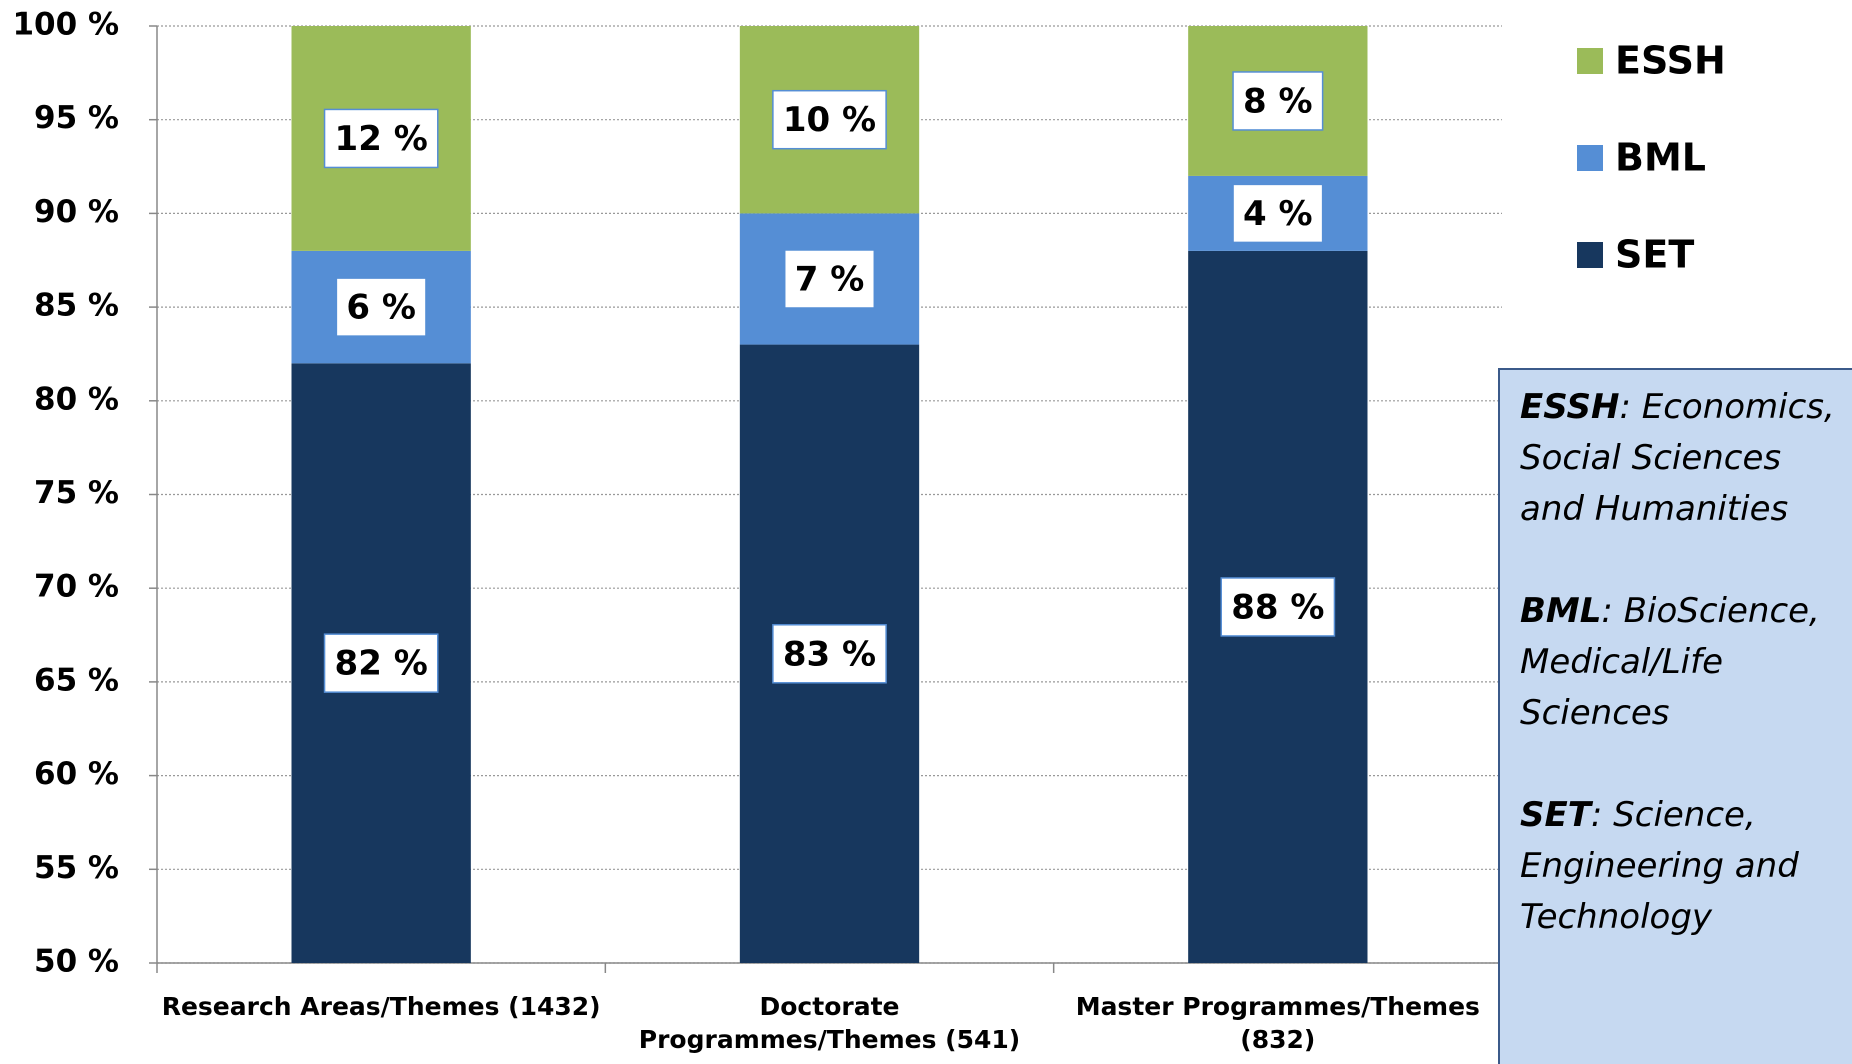 The height and width of the screenshot is (1064, 1852). I want to click on legend-label: ESSH, so click(1670, 61).